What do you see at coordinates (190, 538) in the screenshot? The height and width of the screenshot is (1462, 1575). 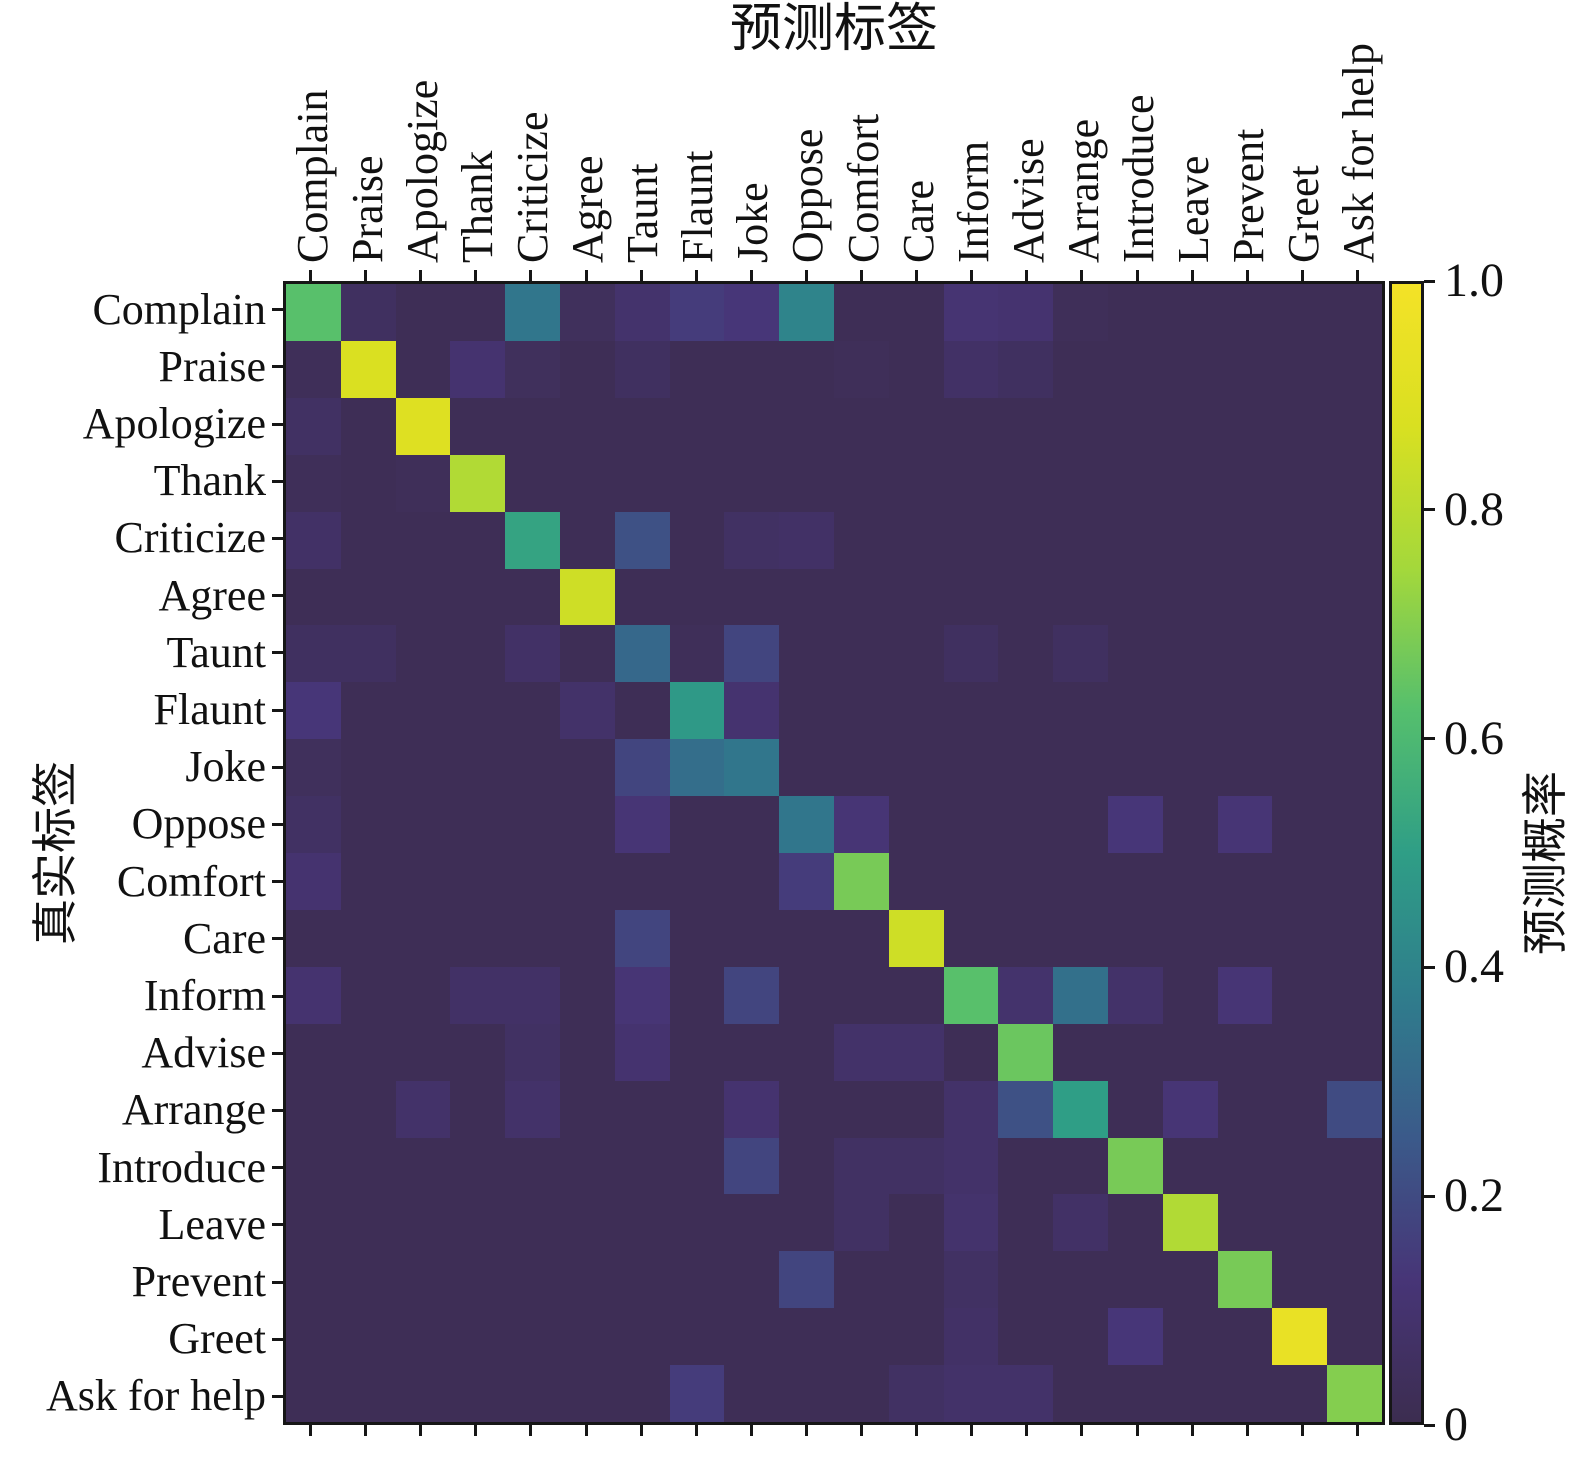 I see `row-label-criticize: Criticize` at bounding box center [190, 538].